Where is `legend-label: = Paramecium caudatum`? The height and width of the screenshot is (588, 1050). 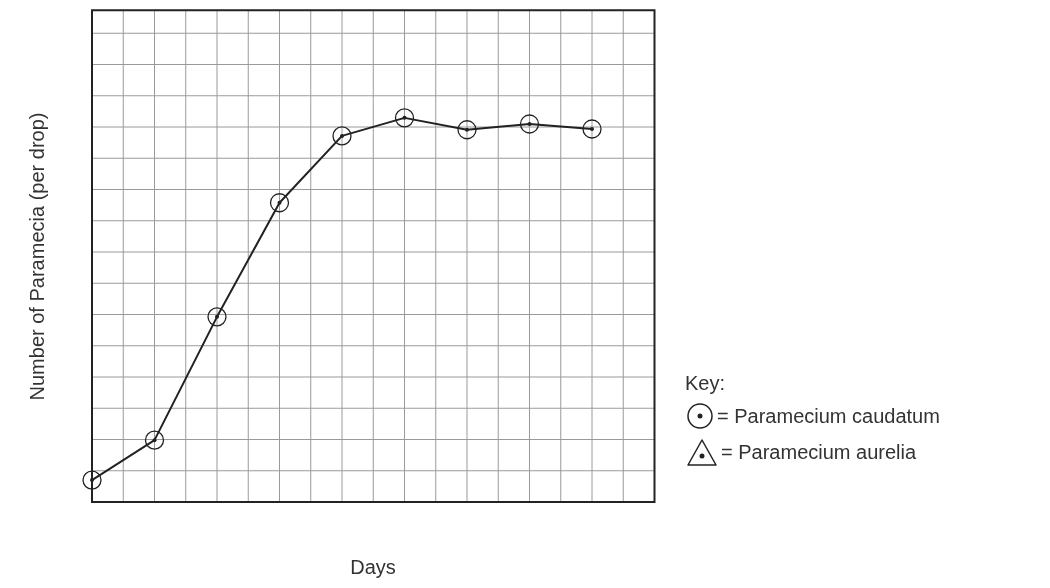
legend-label: = Paramecium caudatum is located at coordinates (828, 416).